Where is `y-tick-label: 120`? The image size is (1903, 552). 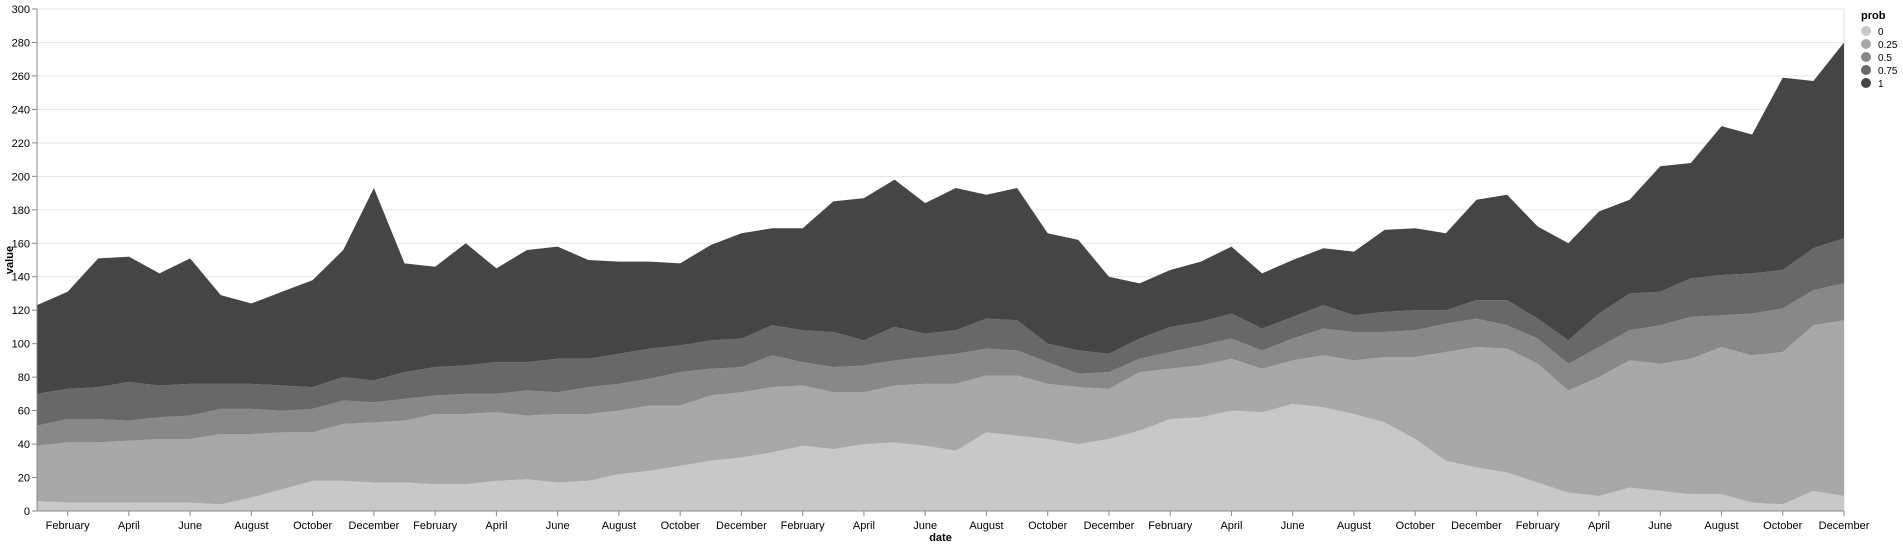 y-tick-label: 120 is located at coordinates (21, 311).